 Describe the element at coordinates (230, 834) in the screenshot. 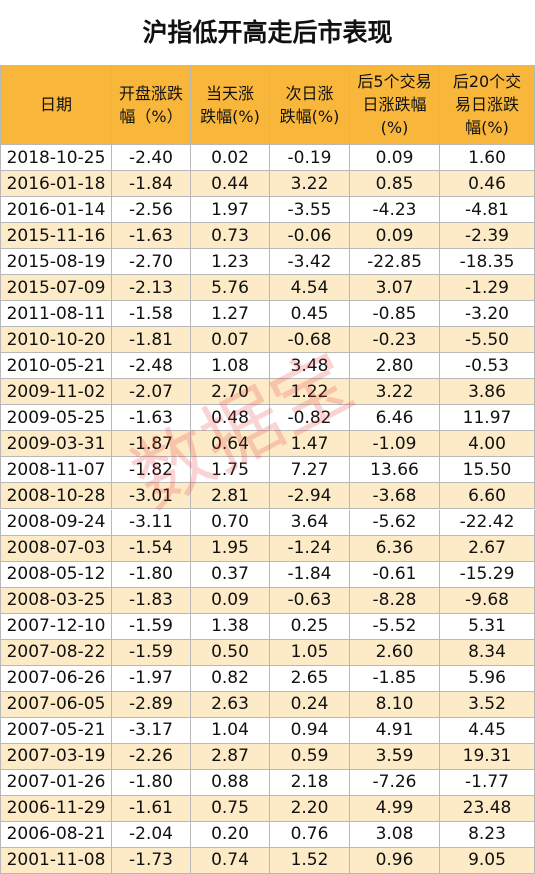

I see `value-cell: 0.20` at that location.